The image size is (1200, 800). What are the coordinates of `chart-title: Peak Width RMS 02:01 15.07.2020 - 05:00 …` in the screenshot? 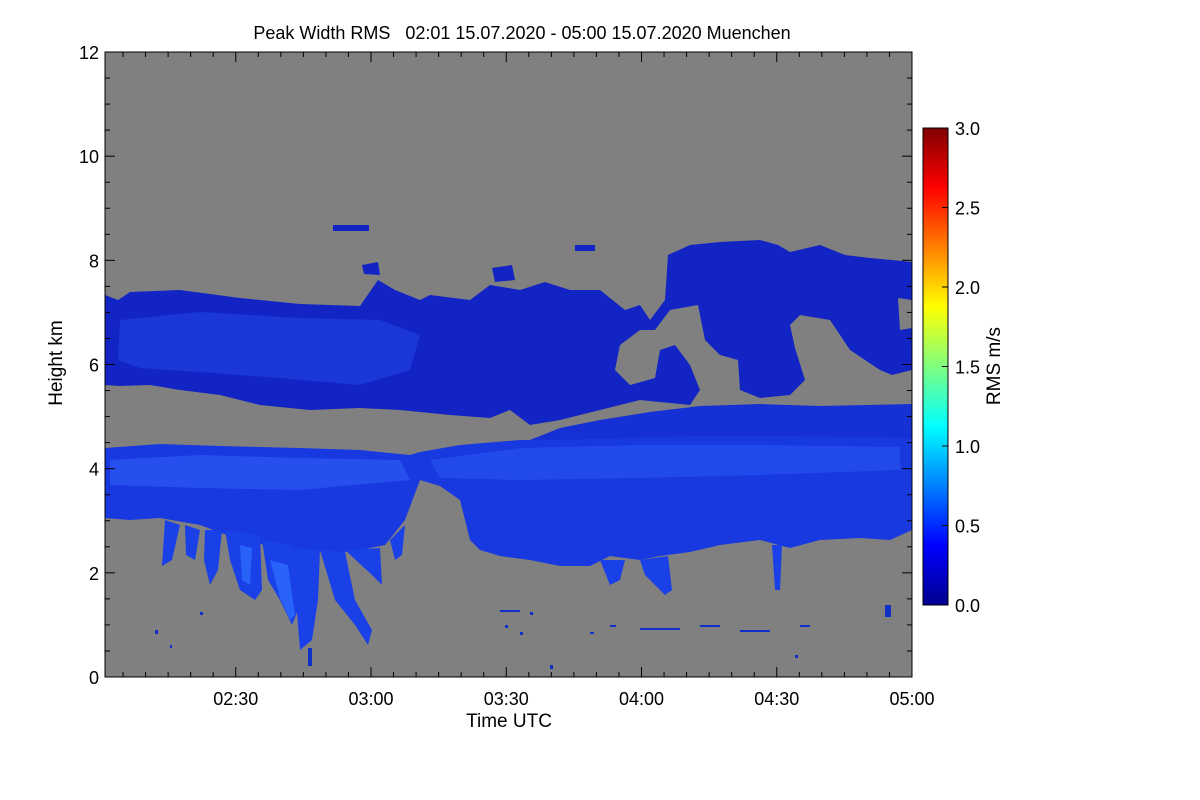 It's located at (521, 33).